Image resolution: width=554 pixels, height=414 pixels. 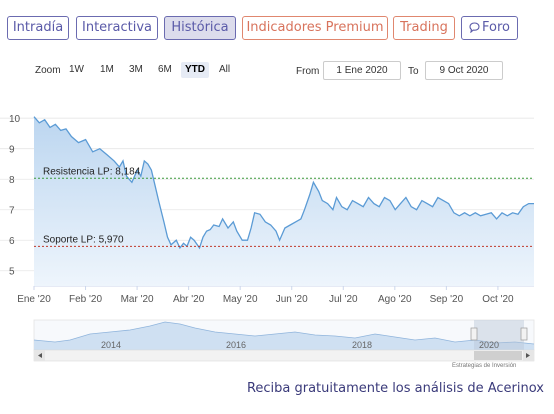 I want to click on zoom-6m-button: 6M, so click(x=165, y=69).